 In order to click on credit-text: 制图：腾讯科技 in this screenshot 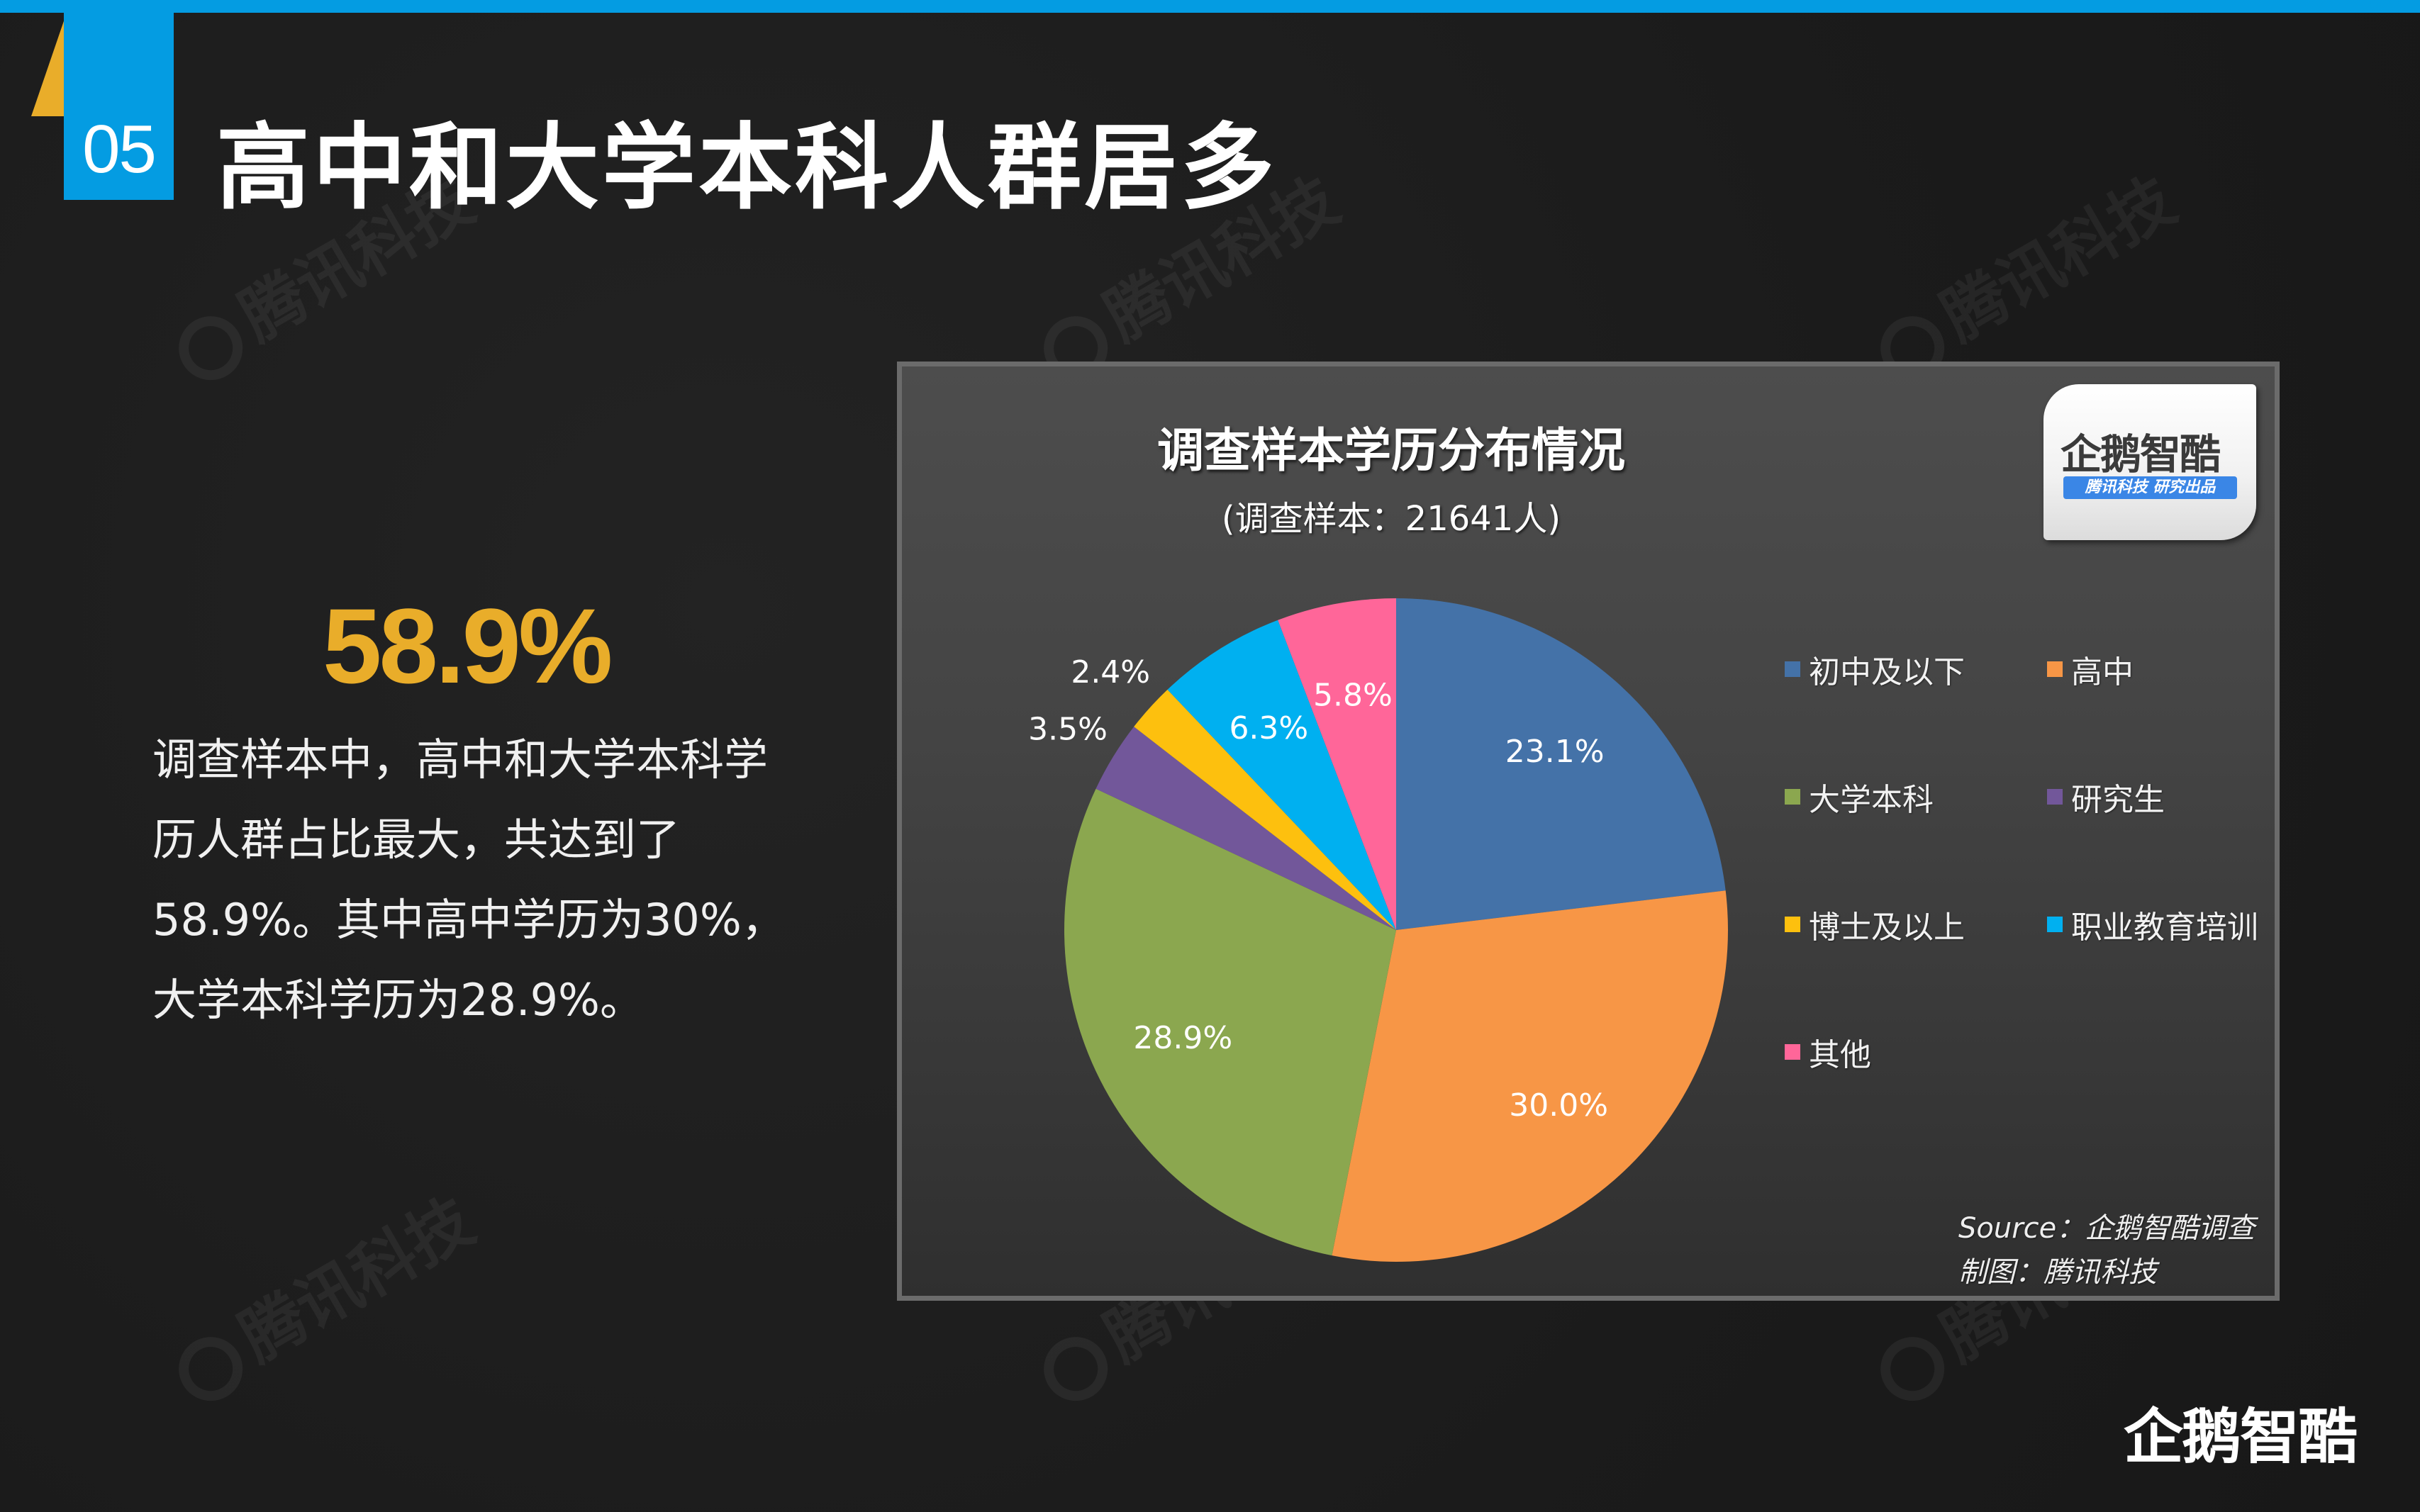, I will do `click(2057, 1272)`.